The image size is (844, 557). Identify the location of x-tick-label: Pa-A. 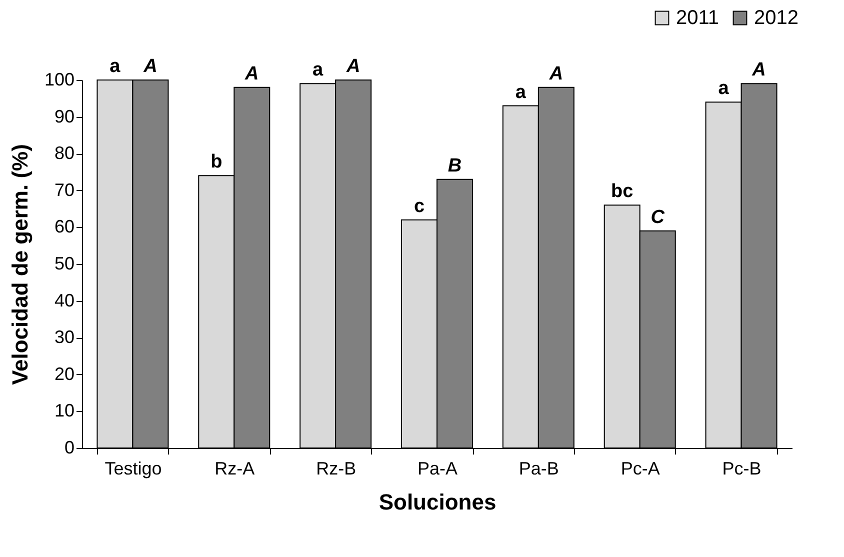
(437, 468).